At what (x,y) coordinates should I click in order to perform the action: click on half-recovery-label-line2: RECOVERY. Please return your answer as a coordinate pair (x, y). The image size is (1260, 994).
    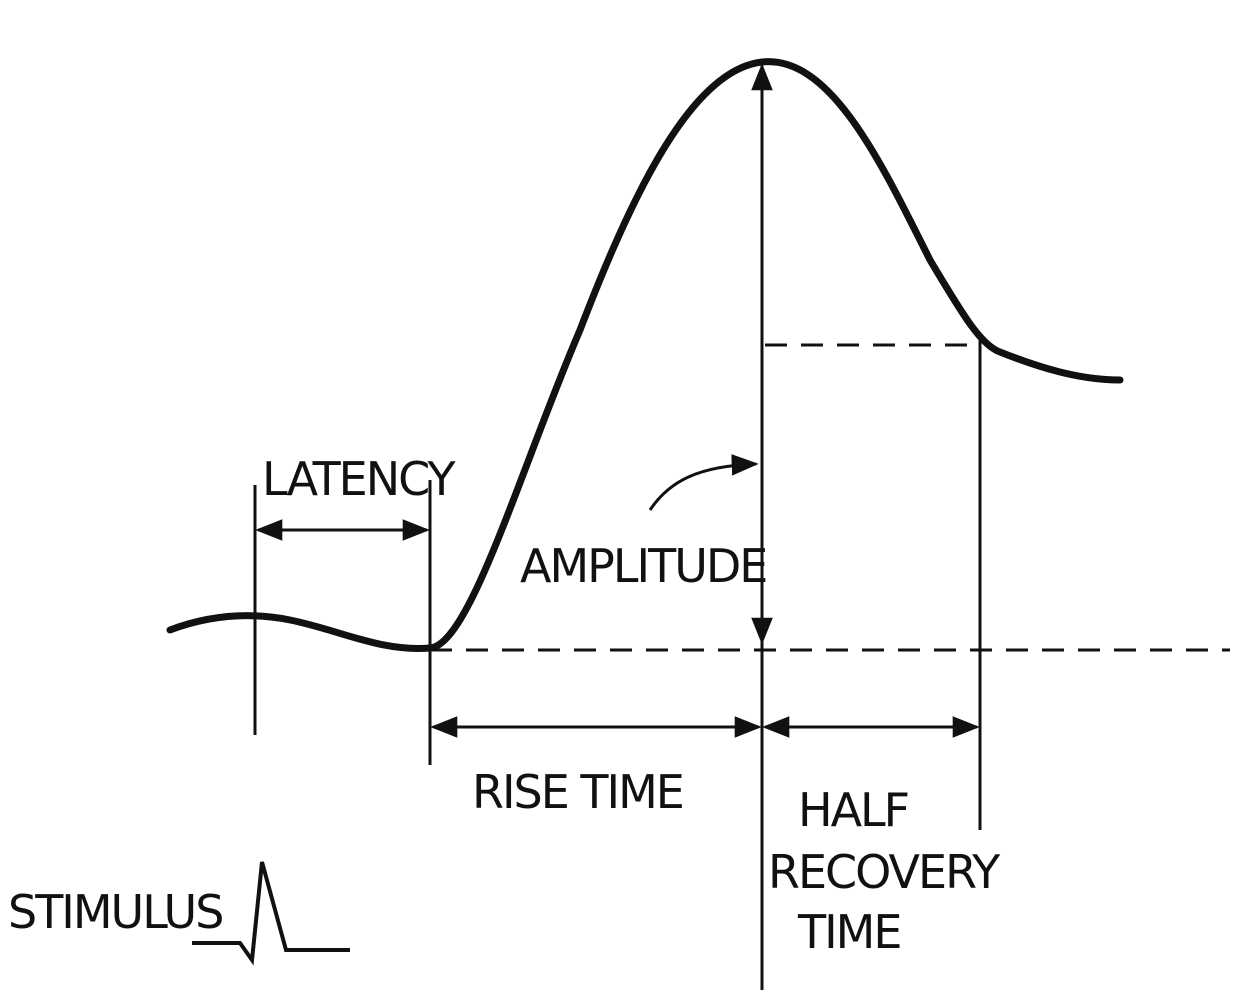
    Looking at the image, I should click on (884, 872).